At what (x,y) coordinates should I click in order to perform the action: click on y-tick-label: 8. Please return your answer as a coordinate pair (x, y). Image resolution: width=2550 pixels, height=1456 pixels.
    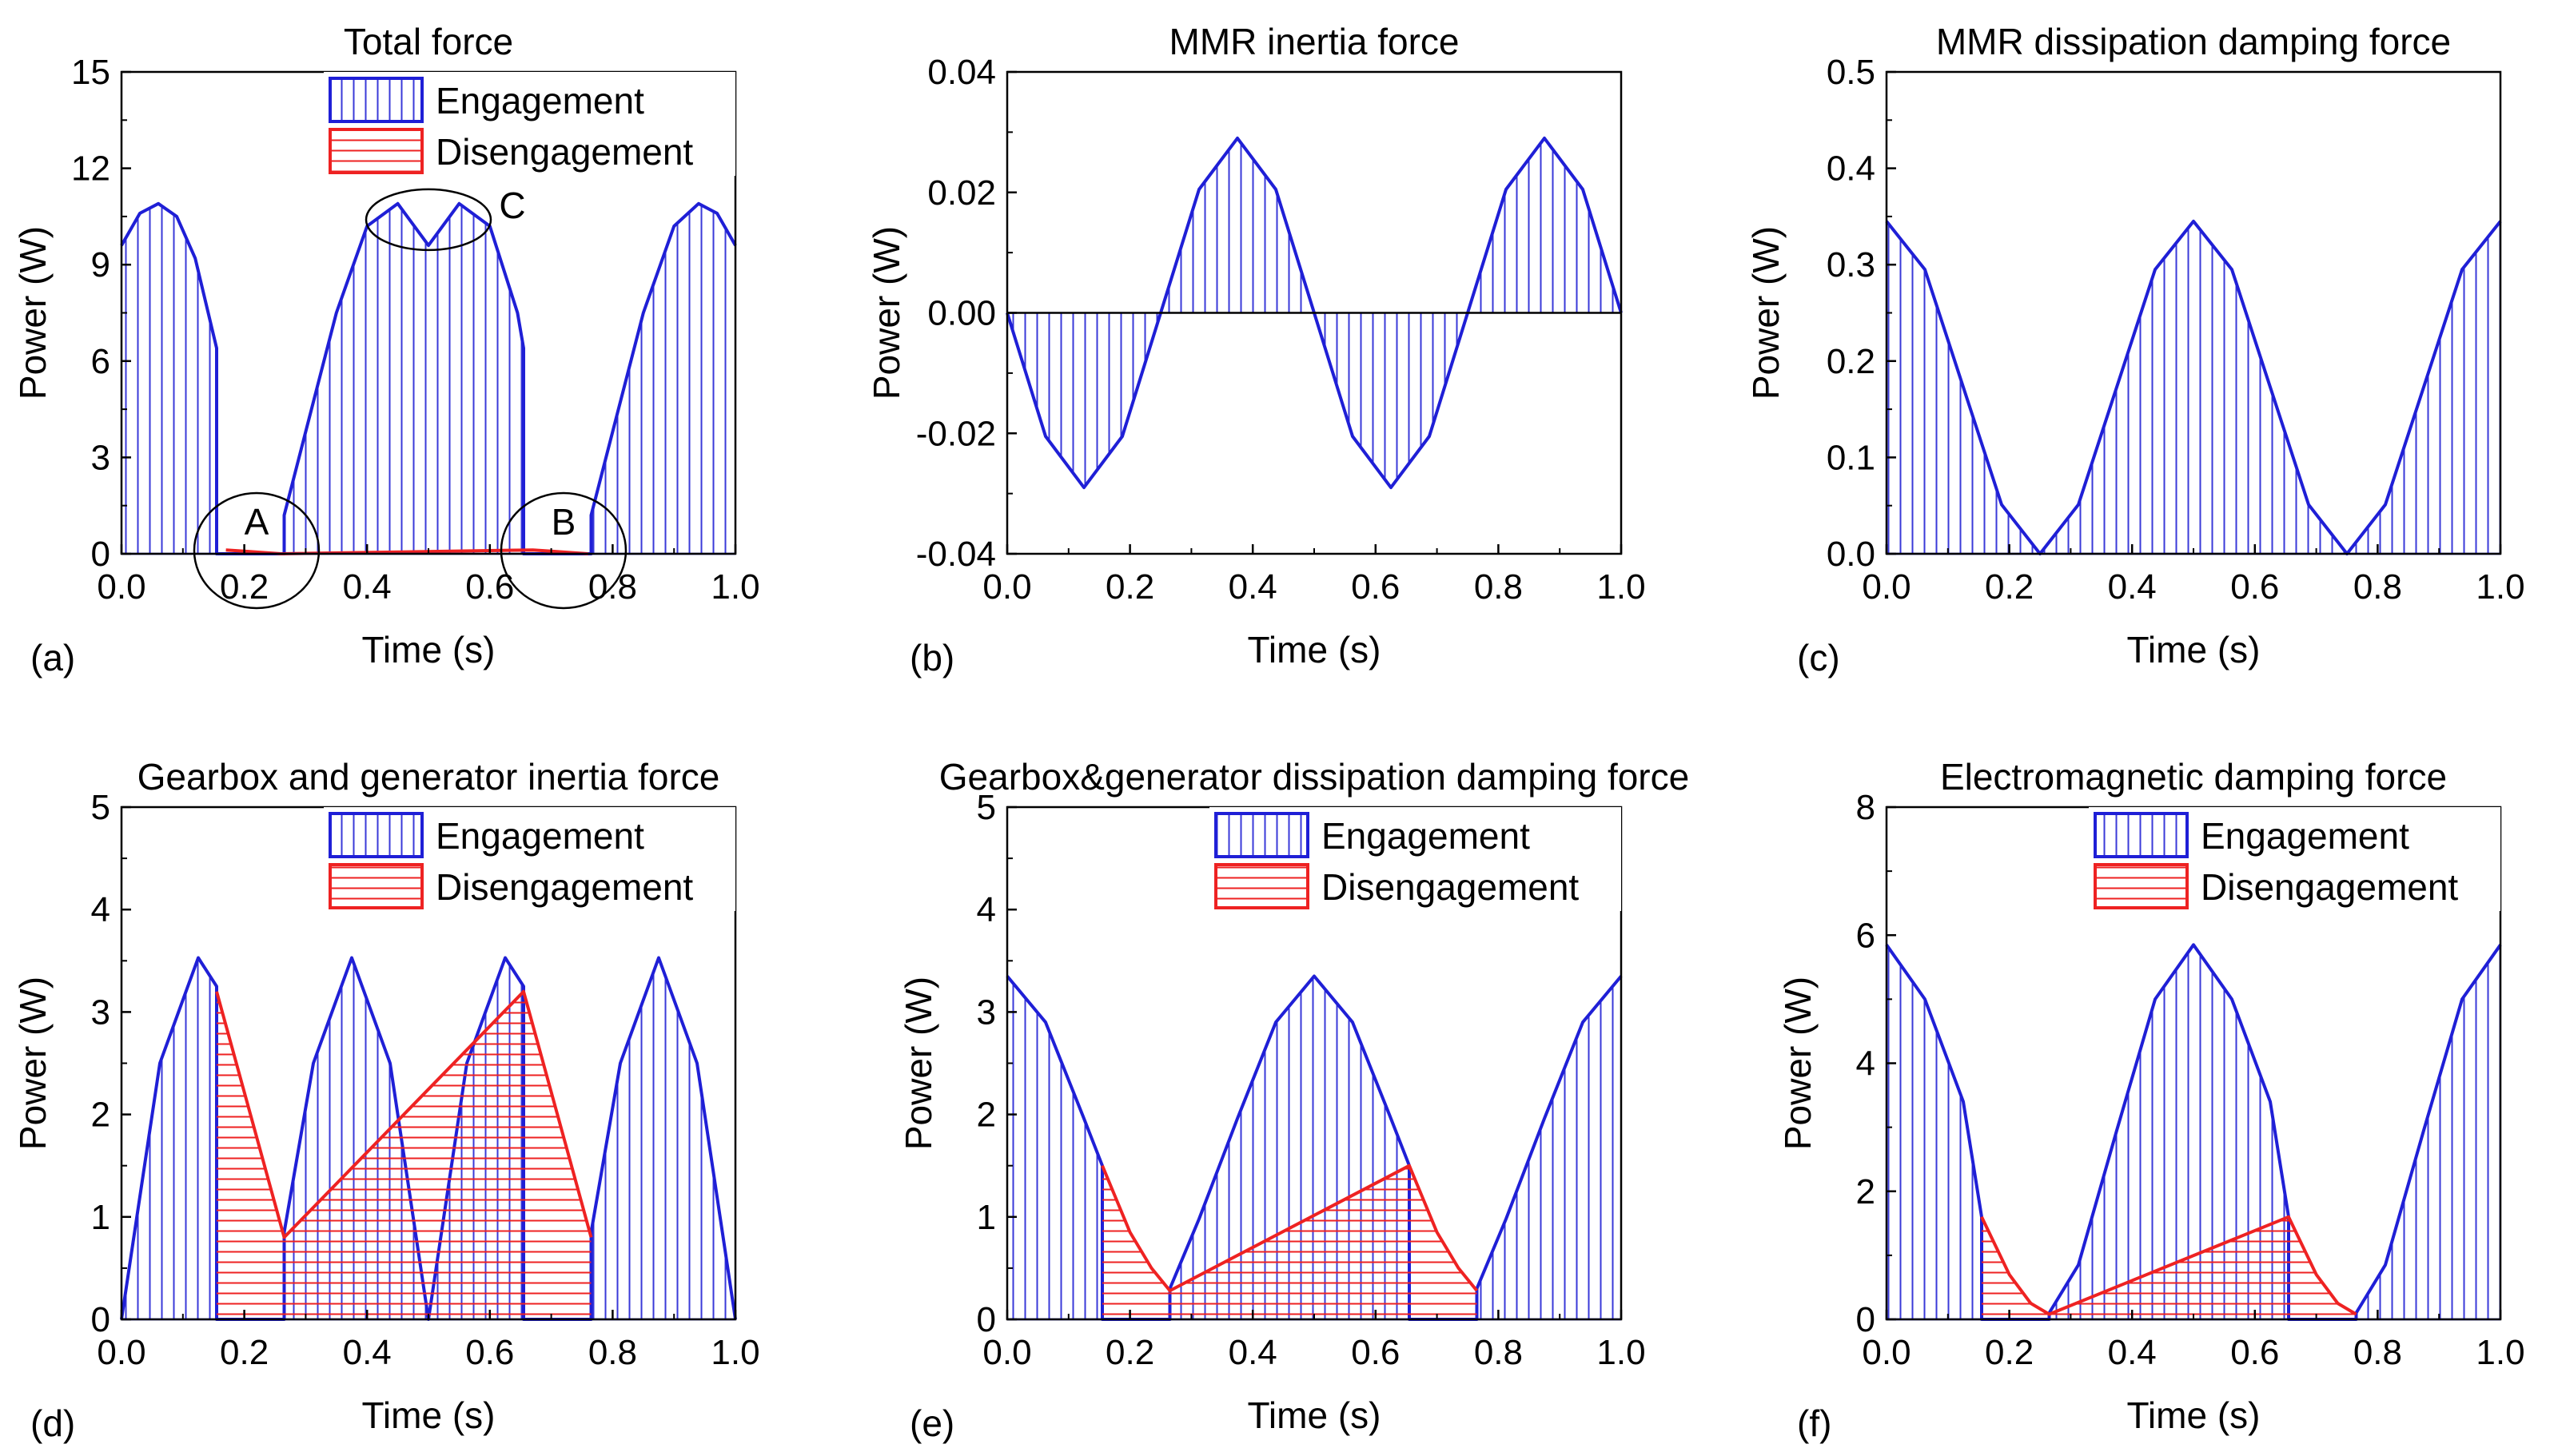
    Looking at the image, I should click on (1865, 807).